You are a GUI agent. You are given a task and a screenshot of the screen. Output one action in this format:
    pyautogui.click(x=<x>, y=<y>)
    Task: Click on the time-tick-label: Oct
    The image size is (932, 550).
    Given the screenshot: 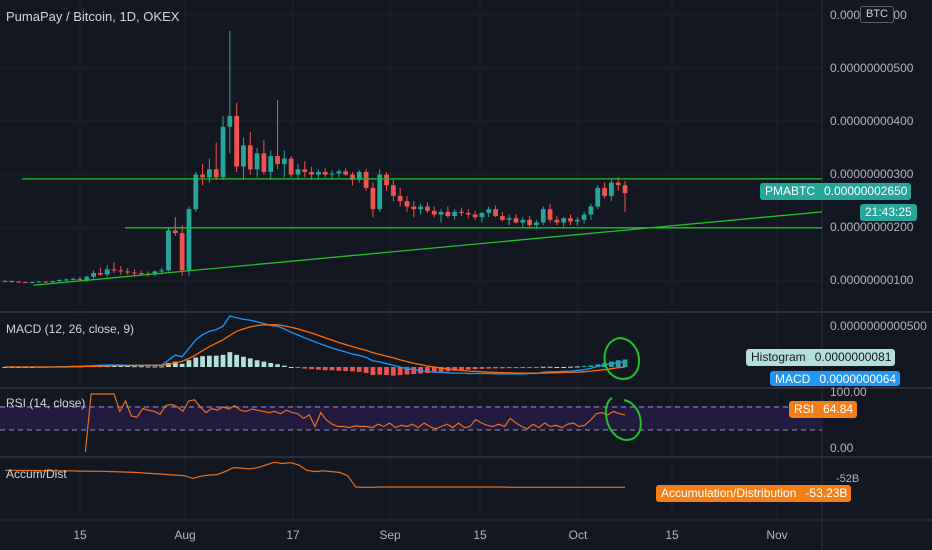 What is the action you would take?
    pyautogui.click(x=578, y=535)
    